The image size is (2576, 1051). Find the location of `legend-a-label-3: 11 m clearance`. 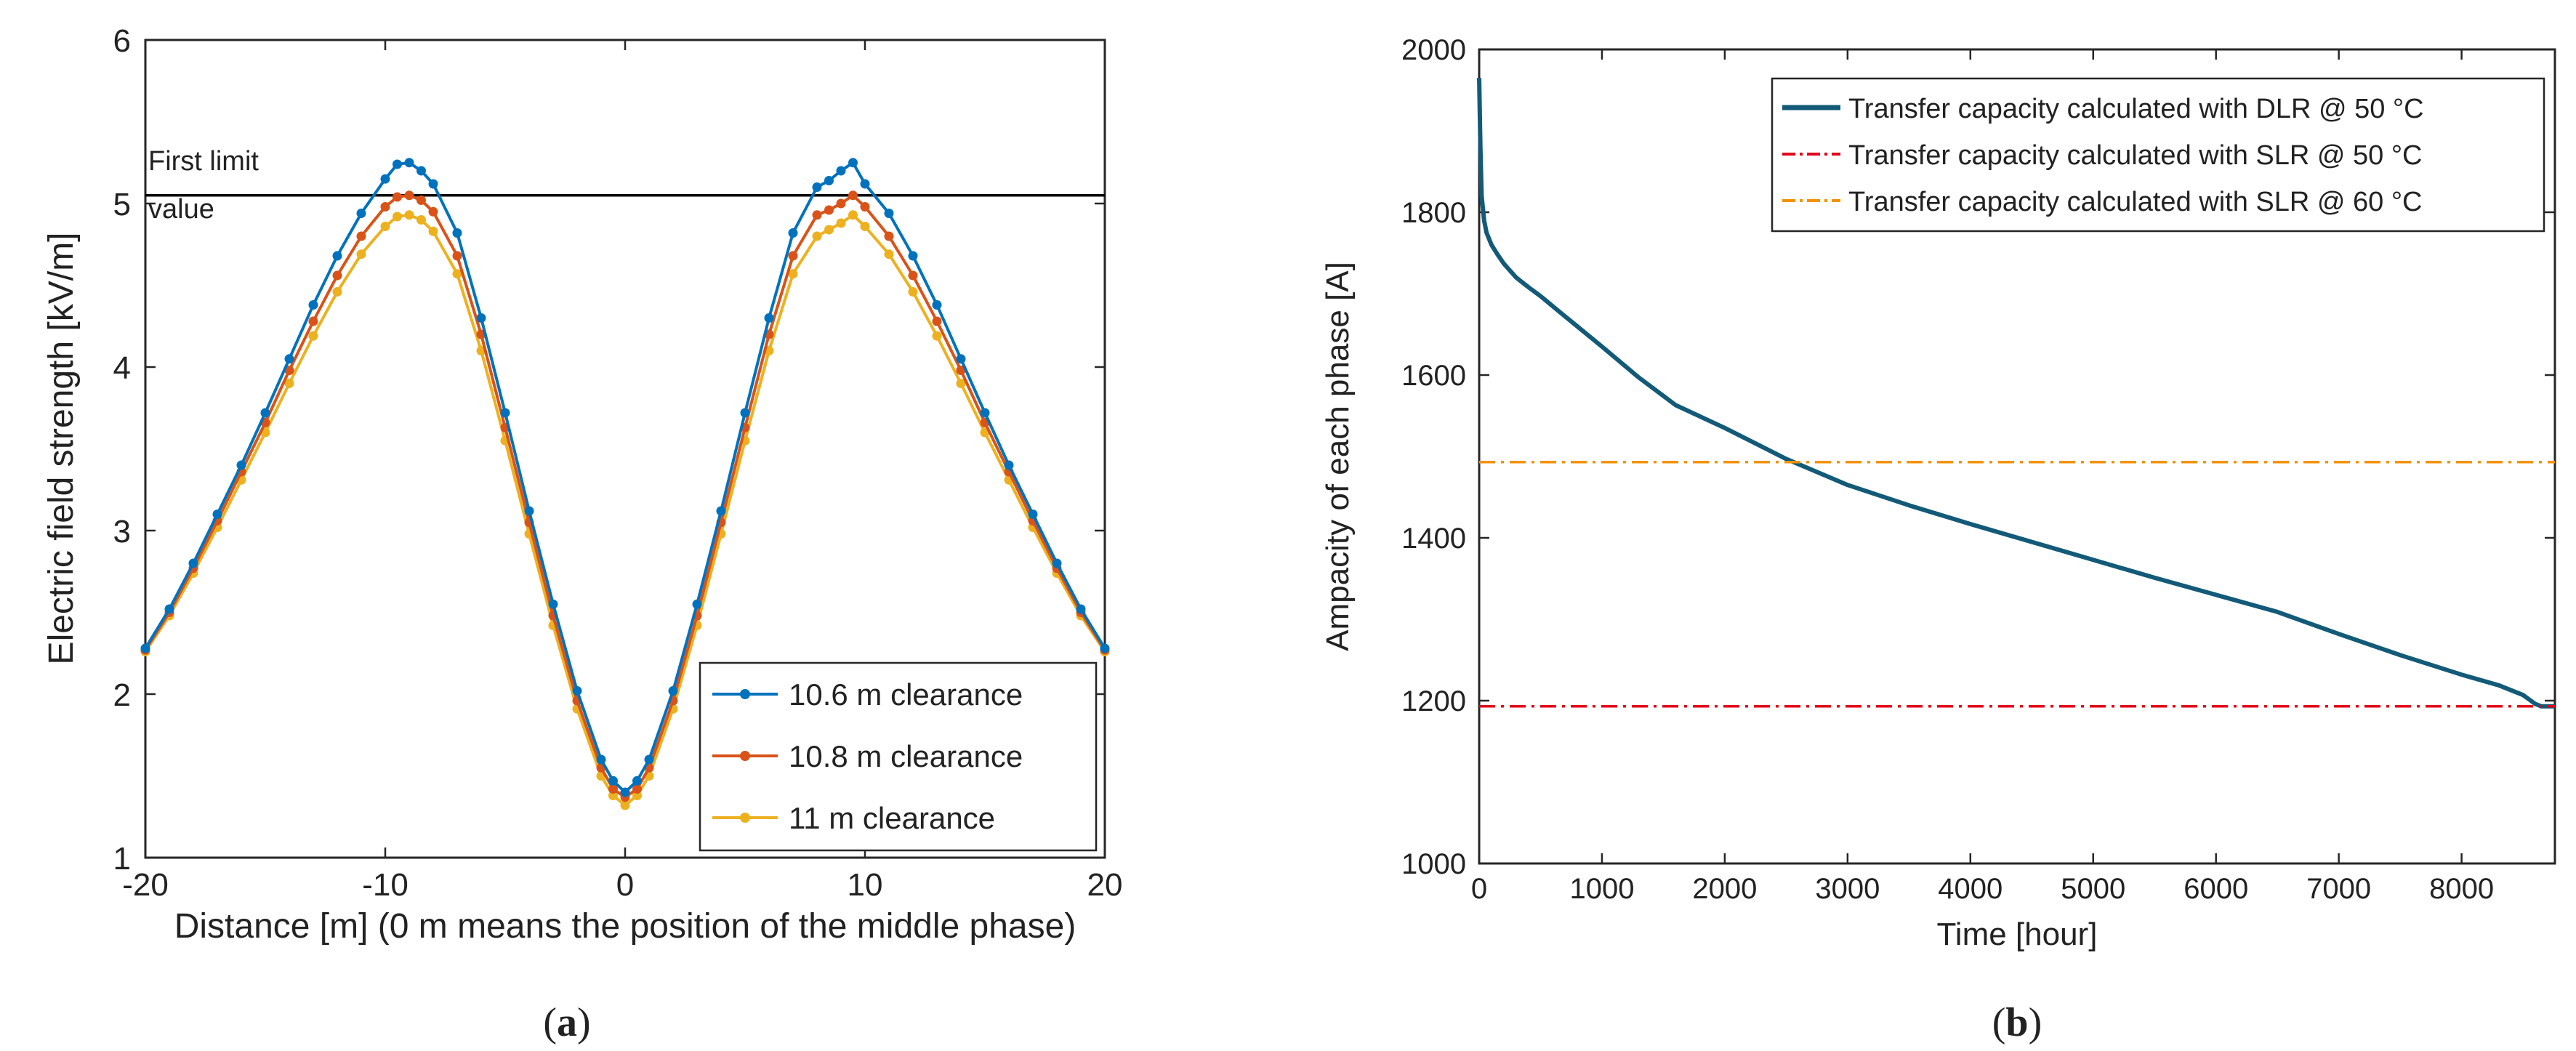

legend-a-label-3: 11 m clearance is located at coordinates (892, 818).